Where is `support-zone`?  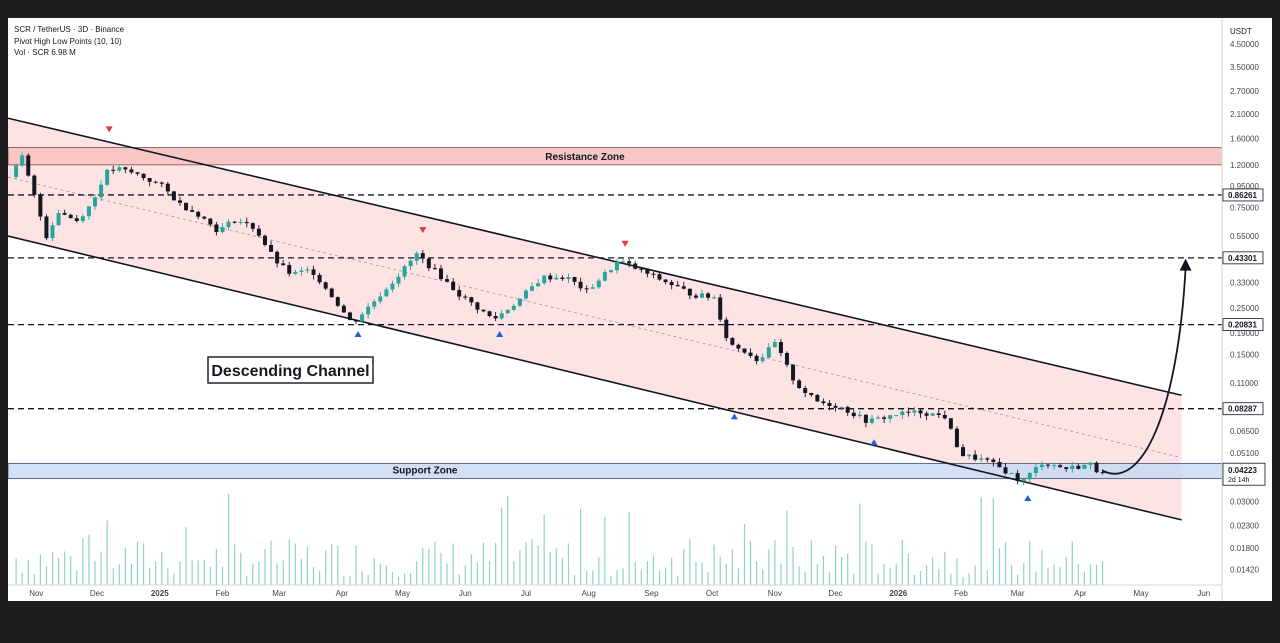
support-zone is located at coordinates (615, 471).